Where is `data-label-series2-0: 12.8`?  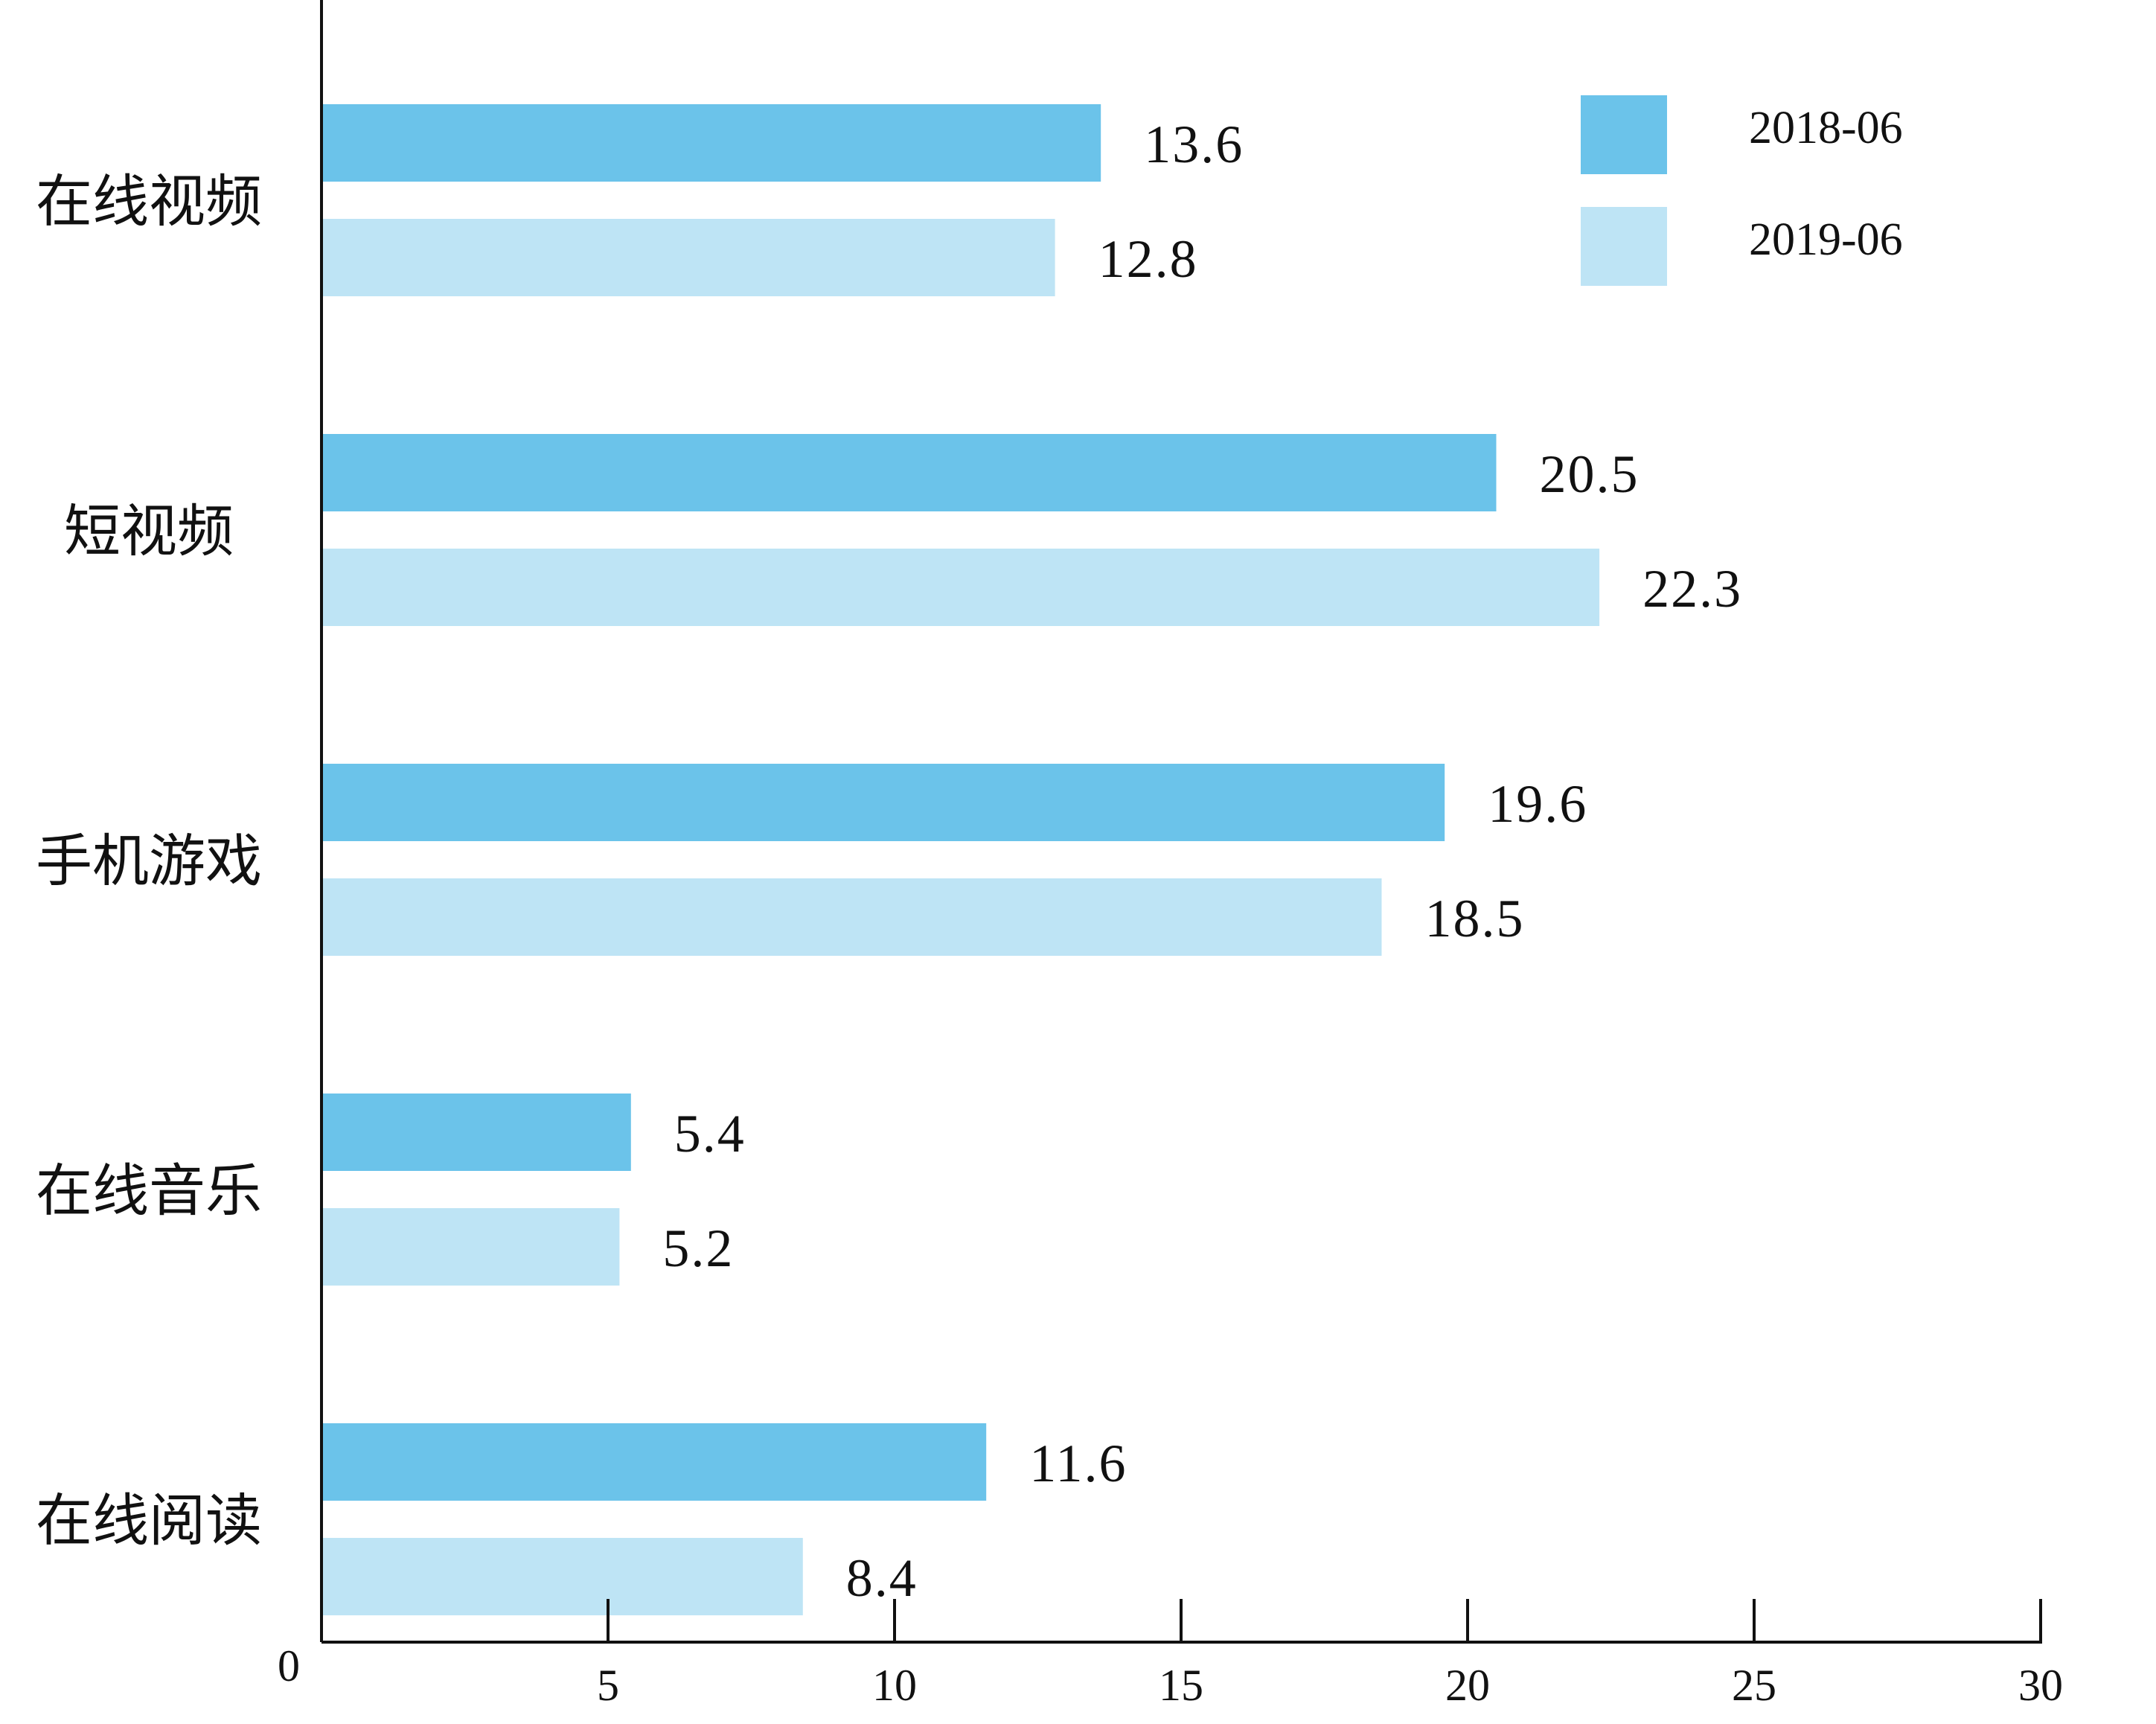 data-label-series2-0: 12.8 is located at coordinates (1148, 259).